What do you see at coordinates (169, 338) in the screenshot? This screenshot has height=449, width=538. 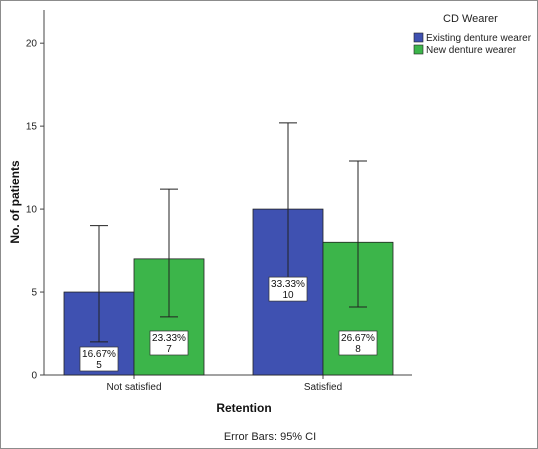 I see `data-label-percent: 23.33%` at bounding box center [169, 338].